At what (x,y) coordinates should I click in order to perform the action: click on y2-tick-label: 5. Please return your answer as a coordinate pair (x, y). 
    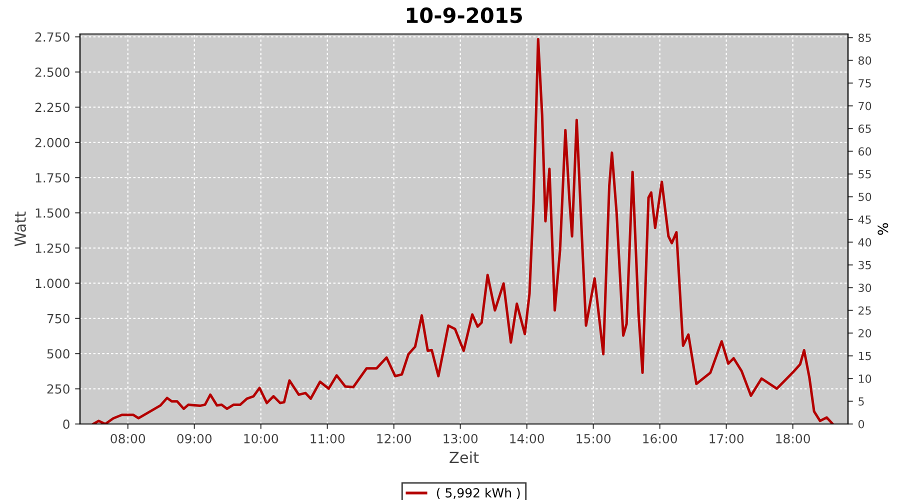
    Looking at the image, I should click on (861, 401).